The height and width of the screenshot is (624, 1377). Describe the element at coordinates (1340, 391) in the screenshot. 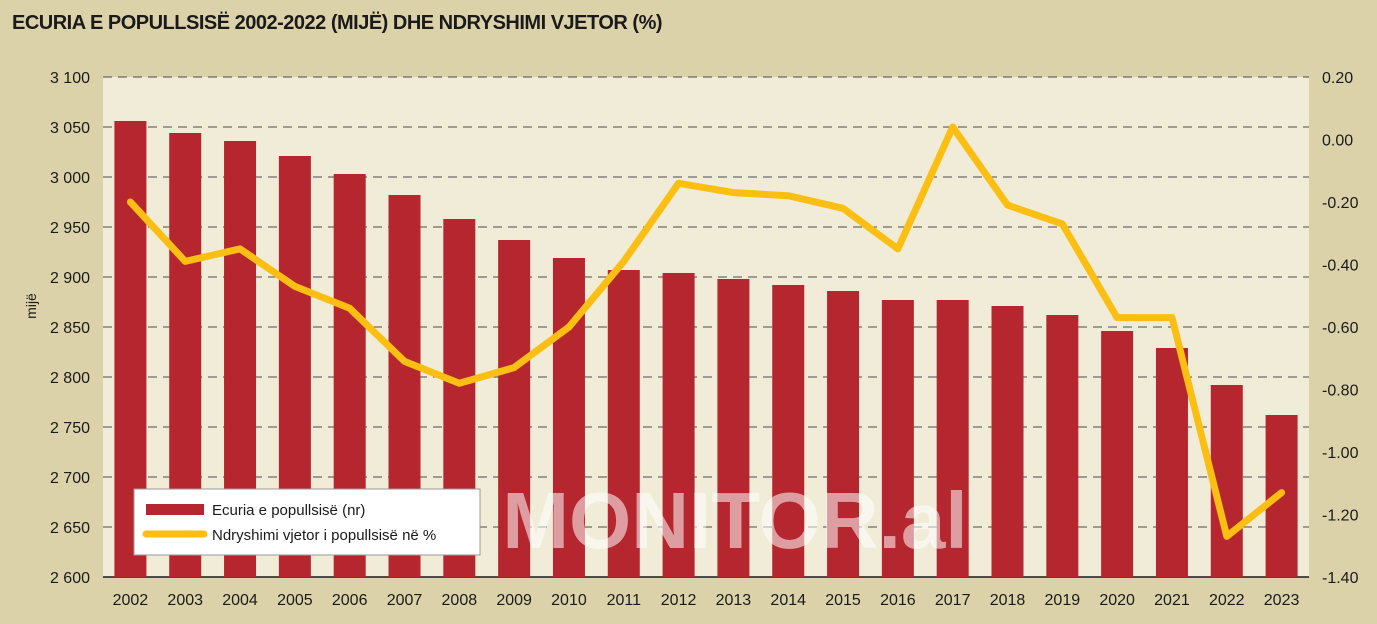

I see `right-tick-label: -0.80` at that location.